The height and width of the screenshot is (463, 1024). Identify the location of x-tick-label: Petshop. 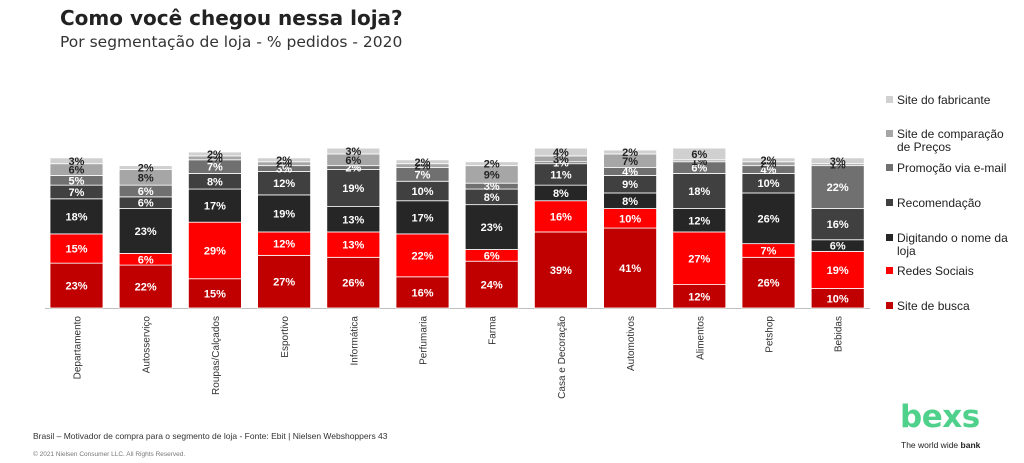
(770, 334).